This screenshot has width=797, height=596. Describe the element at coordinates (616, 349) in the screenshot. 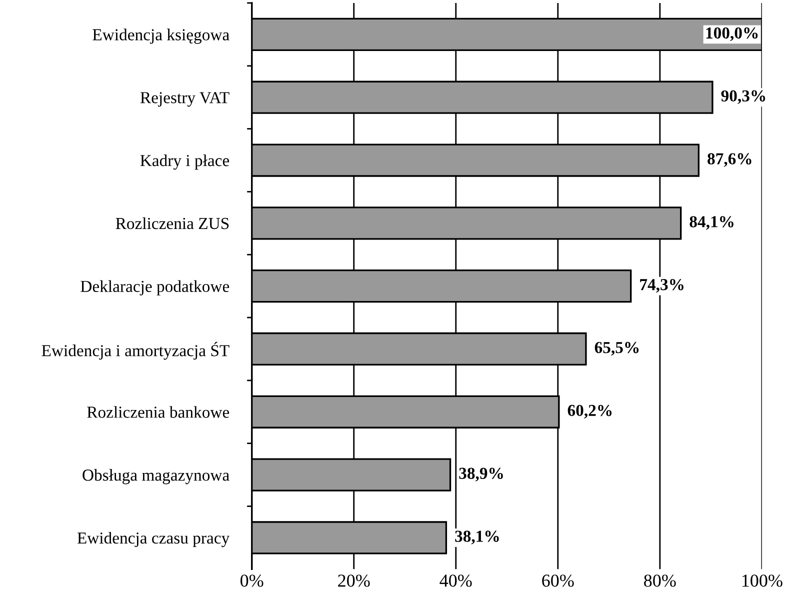

I see `data-label: 65,5%` at that location.